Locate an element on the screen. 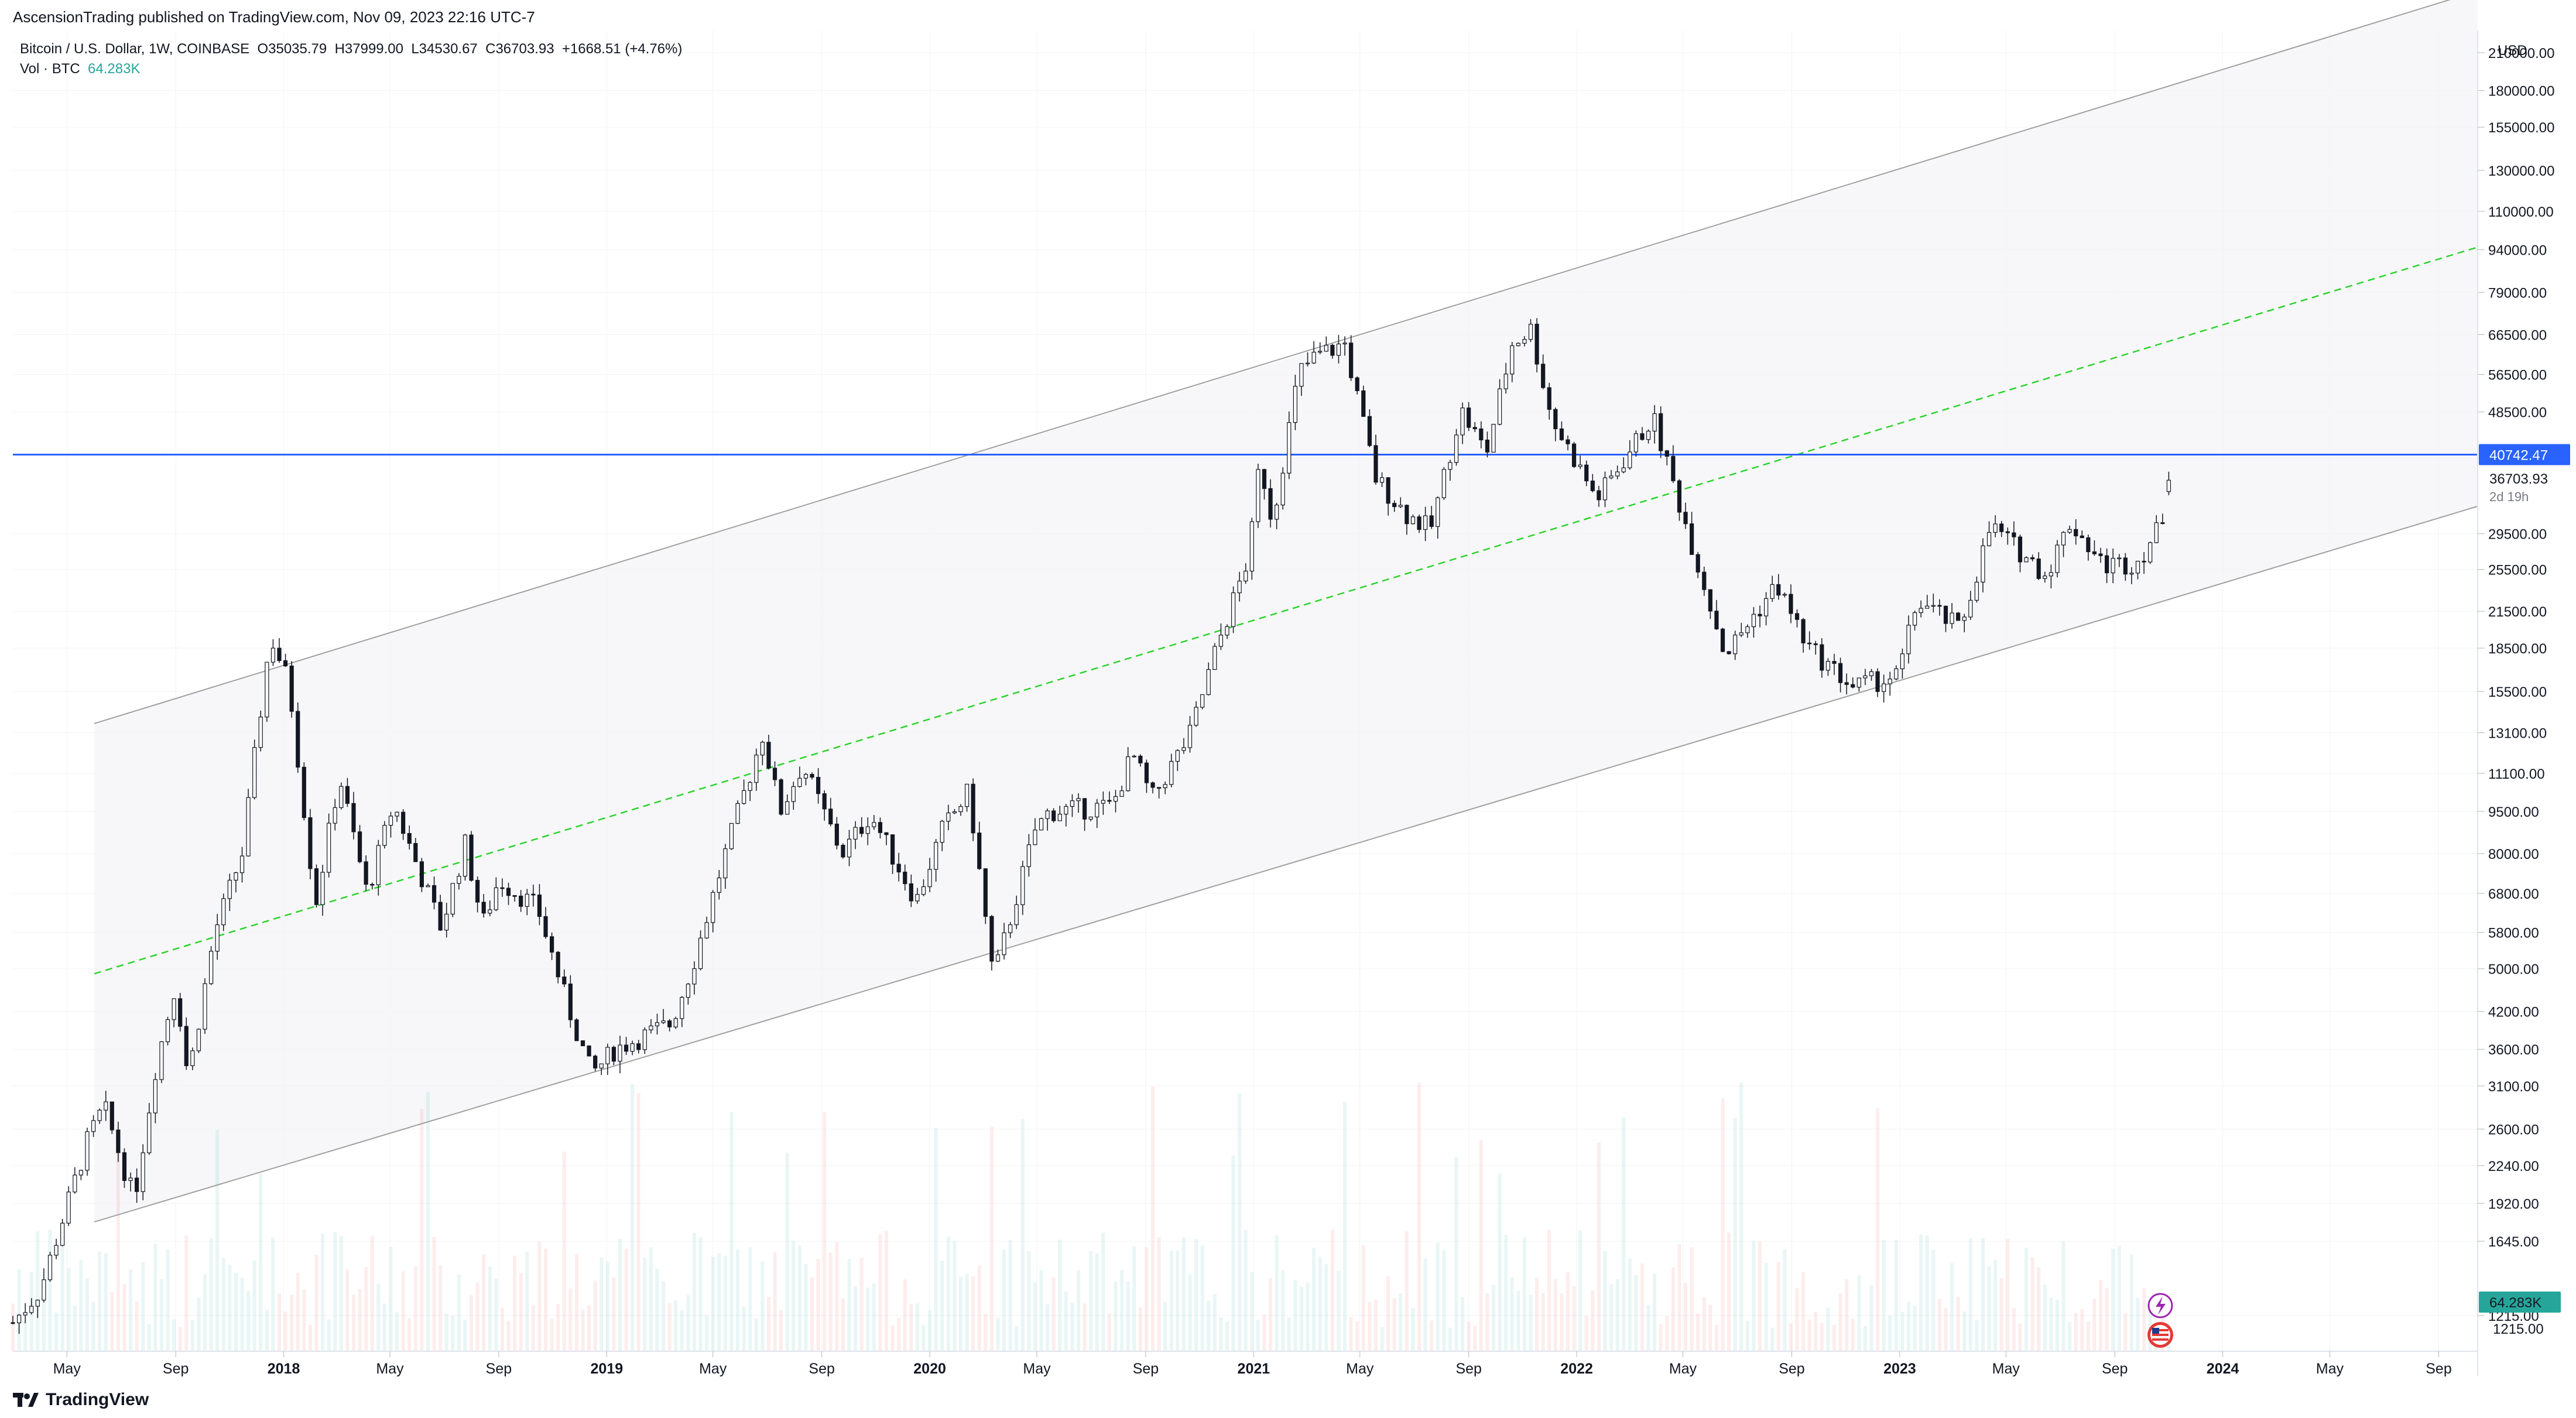  tradingview-brand: TradingView is located at coordinates (81, 1400).